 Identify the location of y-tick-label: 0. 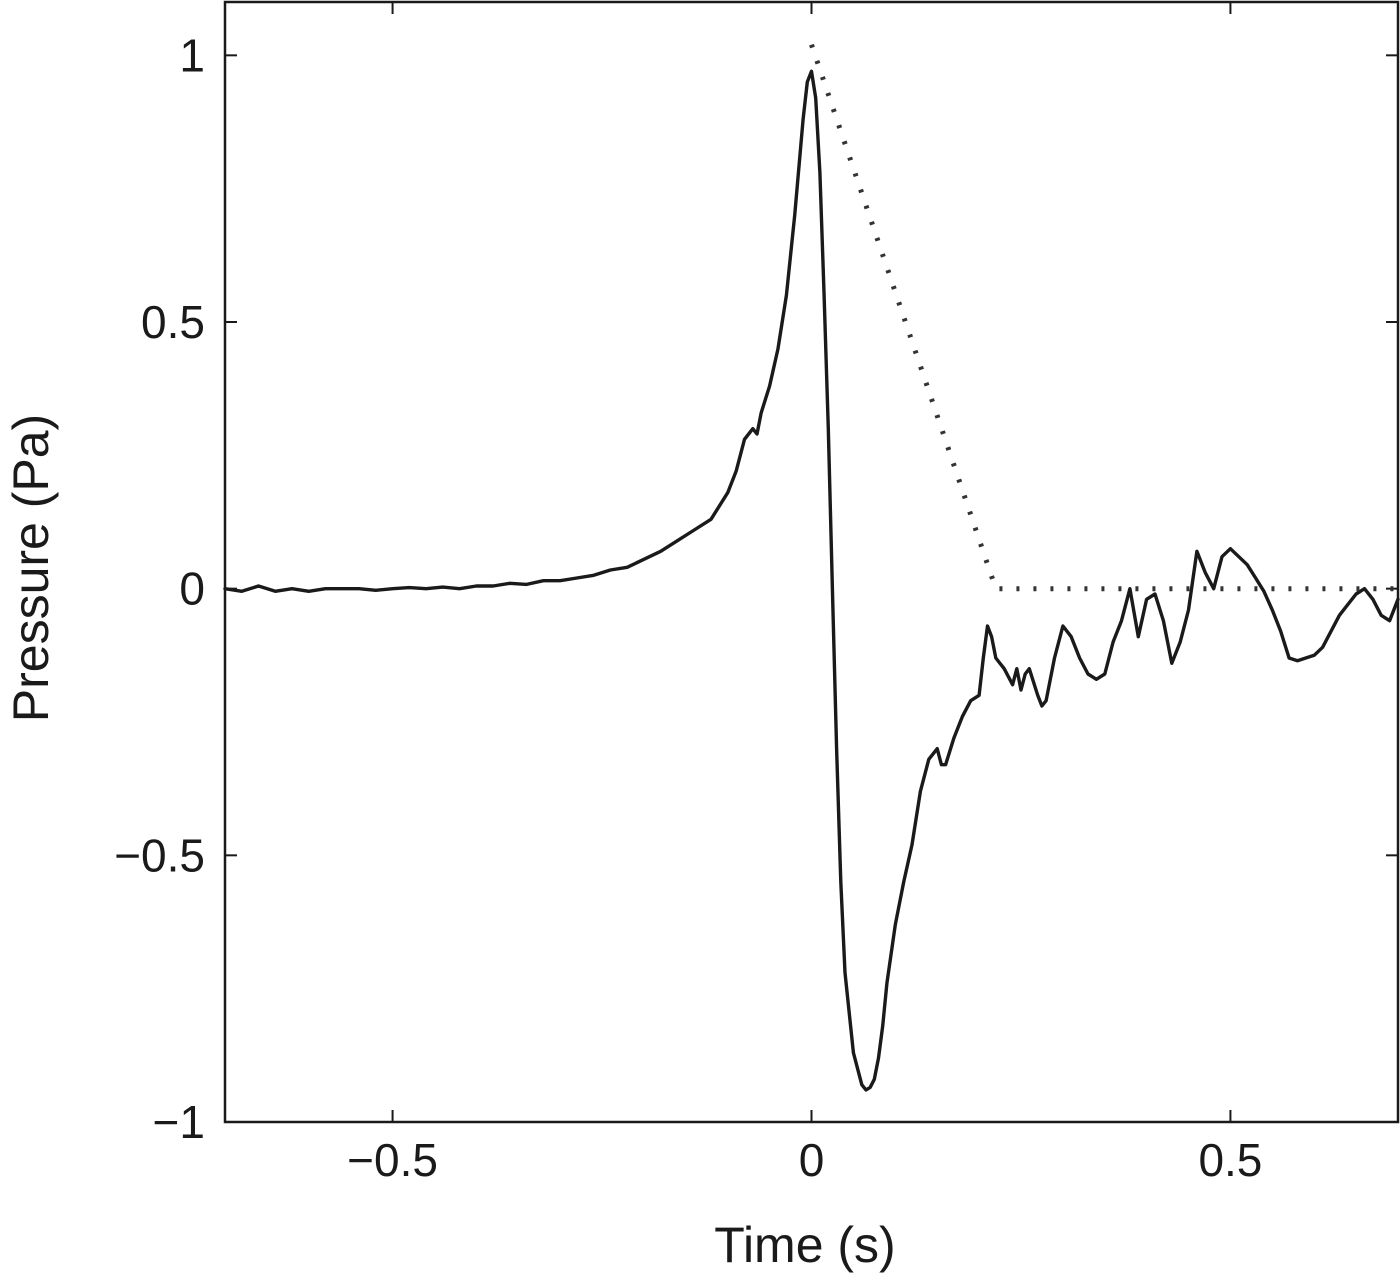
(192, 589).